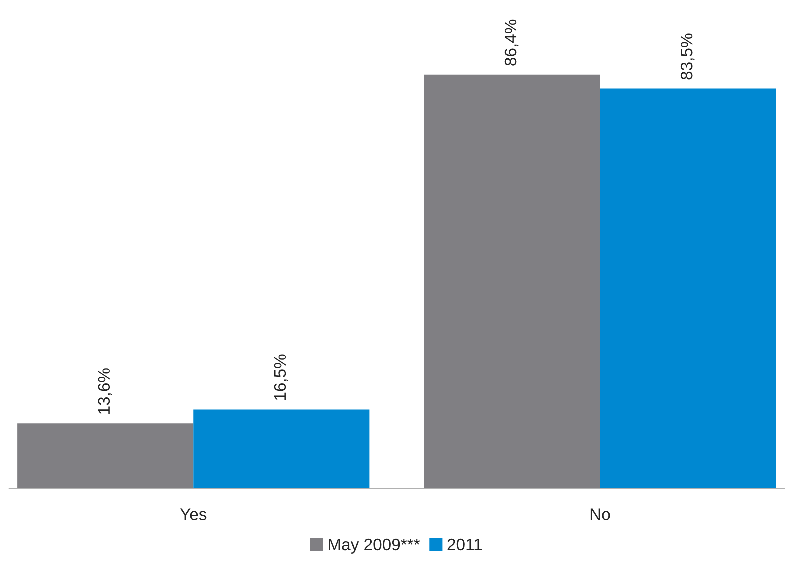 The height and width of the screenshot is (565, 786). Describe the element at coordinates (374, 546) in the screenshot. I see `legend-label: May 2009***` at that location.